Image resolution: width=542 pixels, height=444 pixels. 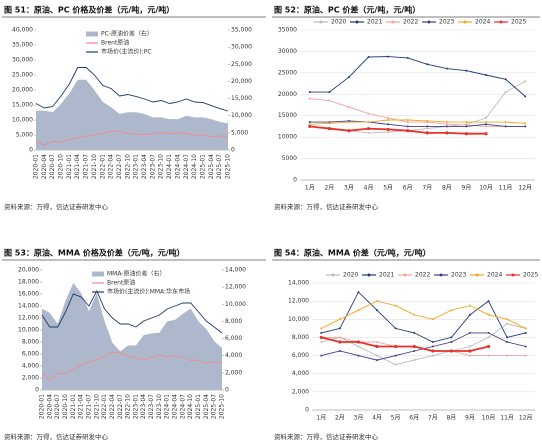 What do you see at coordinates (24, 135) in the screenshot?
I see `y-tick-label: 5,000` at bounding box center [24, 135].